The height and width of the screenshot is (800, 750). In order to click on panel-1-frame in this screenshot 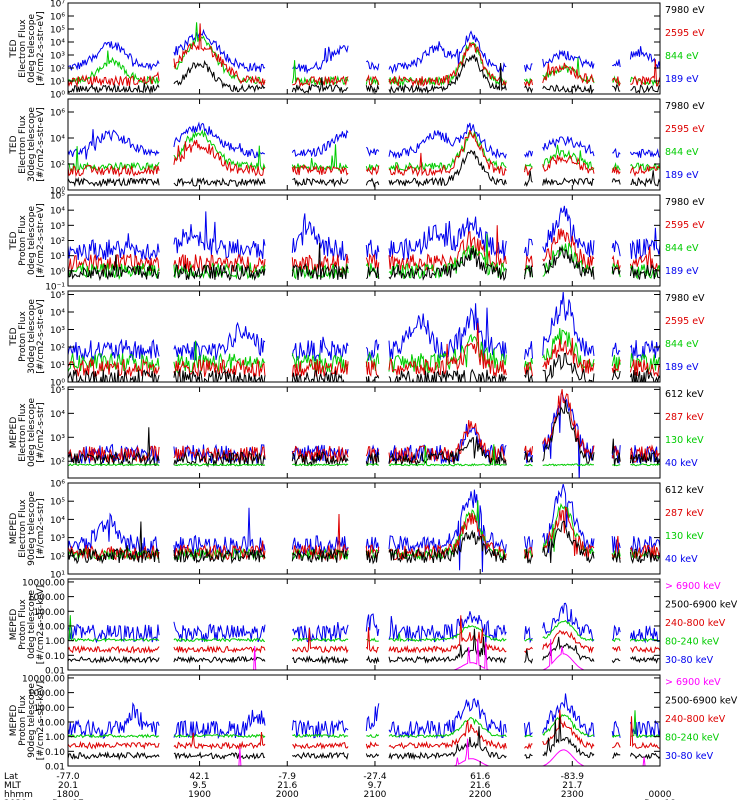, I will do `click(364, 144)`.